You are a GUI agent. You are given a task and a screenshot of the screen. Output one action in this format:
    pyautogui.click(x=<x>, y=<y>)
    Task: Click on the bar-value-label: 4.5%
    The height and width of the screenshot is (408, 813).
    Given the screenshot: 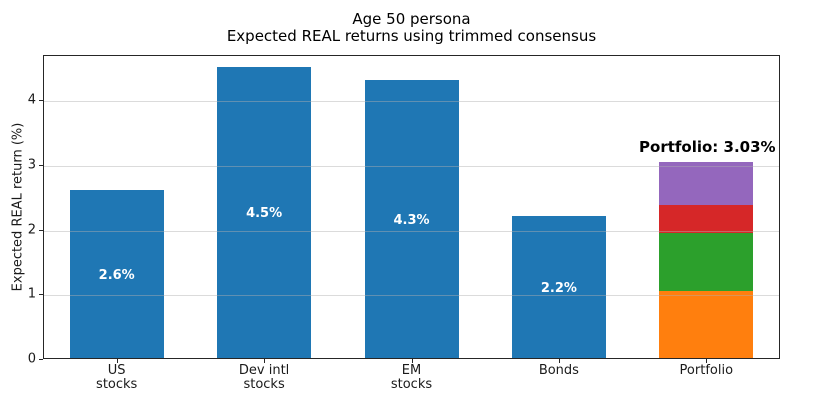 What is the action you would take?
    pyautogui.click(x=264, y=214)
    